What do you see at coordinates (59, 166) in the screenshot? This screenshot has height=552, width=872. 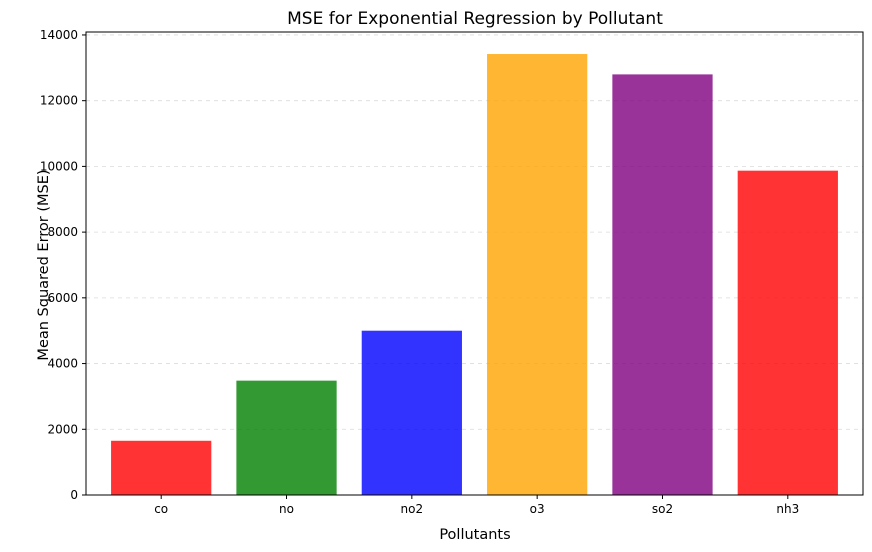 I see `y-tick-label: 10000` at bounding box center [59, 166].